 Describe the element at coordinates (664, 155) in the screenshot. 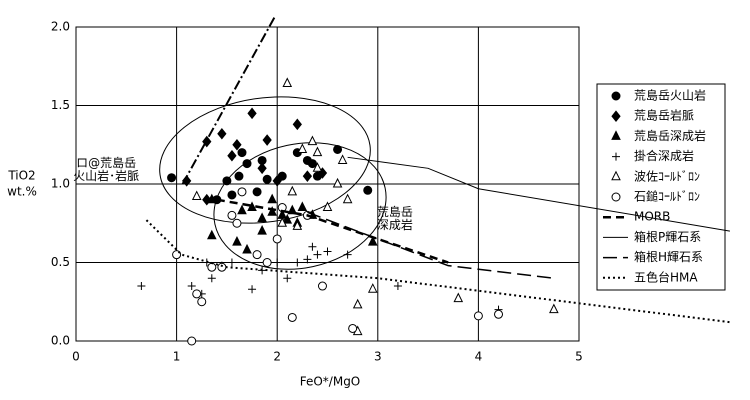

I see `legend-label: 掛合深成岩` at that location.